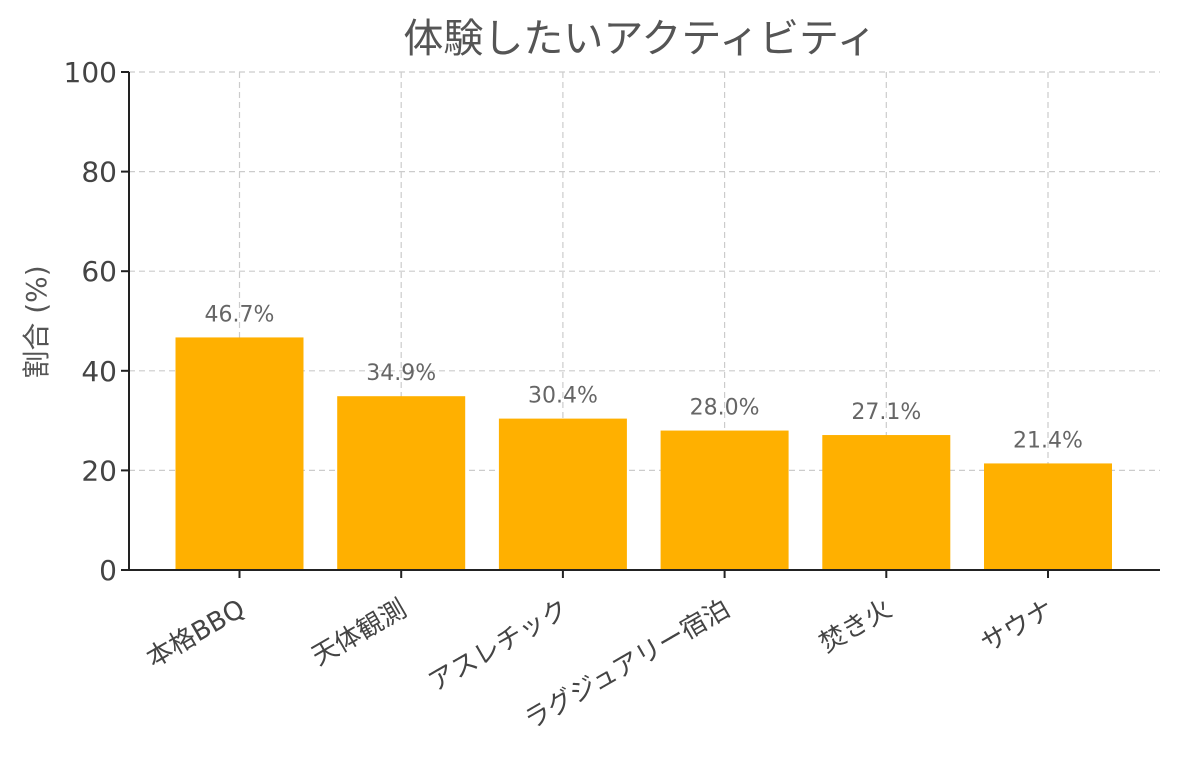 This screenshot has height=780, width=1180. I want to click on x-tick-label: 本格BBQ, so click(196, 634).